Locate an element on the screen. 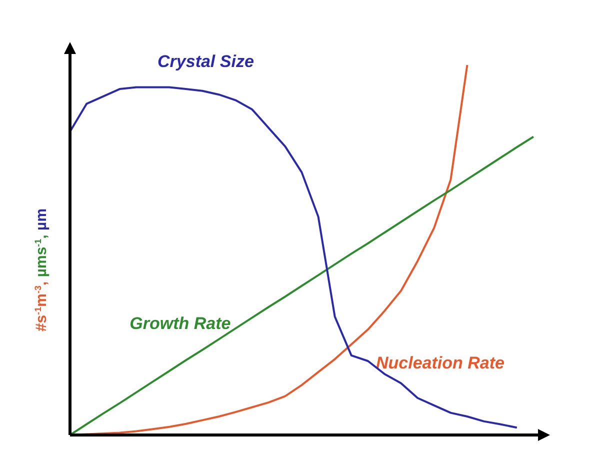 The width and height of the screenshot is (596, 471). series-label: Crystal Size is located at coordinates (206, 62).